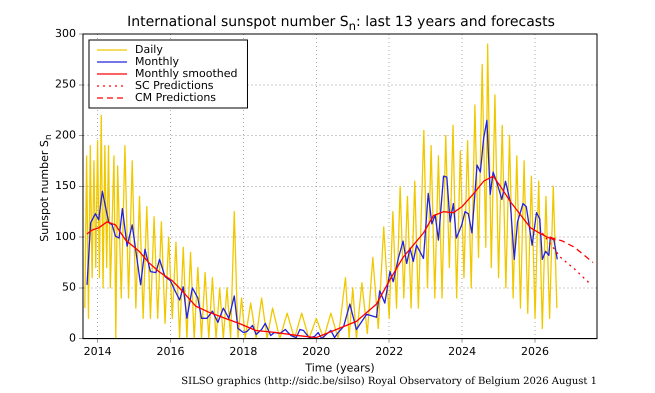  Describe the element at coordinates (316, 351) in the screenshot. I see `x-tick-label: 2020` at that location.